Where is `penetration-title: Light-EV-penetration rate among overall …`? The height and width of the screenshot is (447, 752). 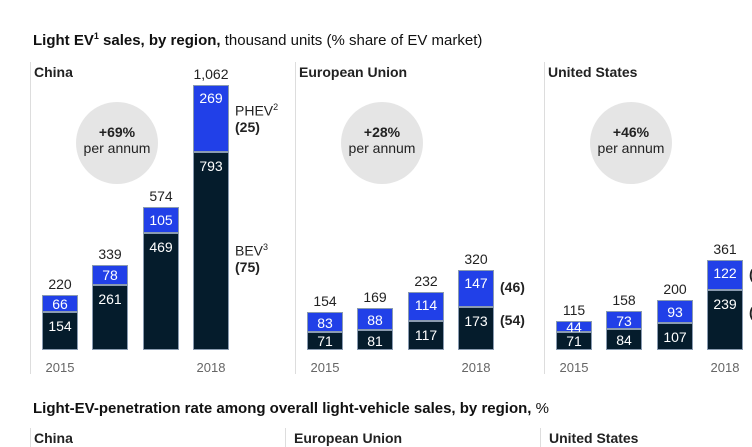 penetration-title: Light-EV-penetration rate among overall … is located at coordinates (291, 408).